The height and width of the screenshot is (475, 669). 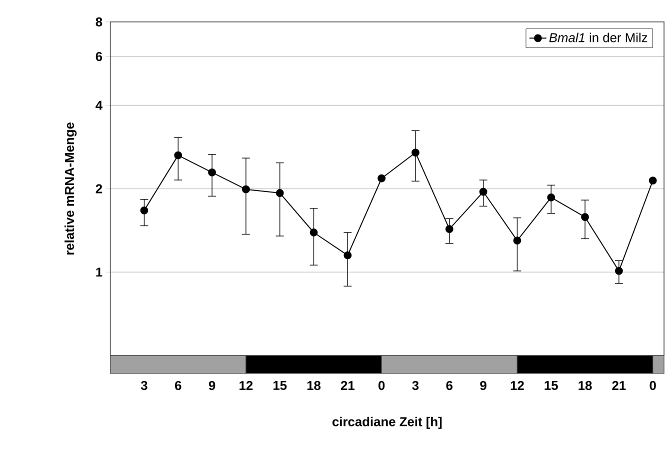 I want to click on y-tick-label: 2, so click(x=99, y=189).